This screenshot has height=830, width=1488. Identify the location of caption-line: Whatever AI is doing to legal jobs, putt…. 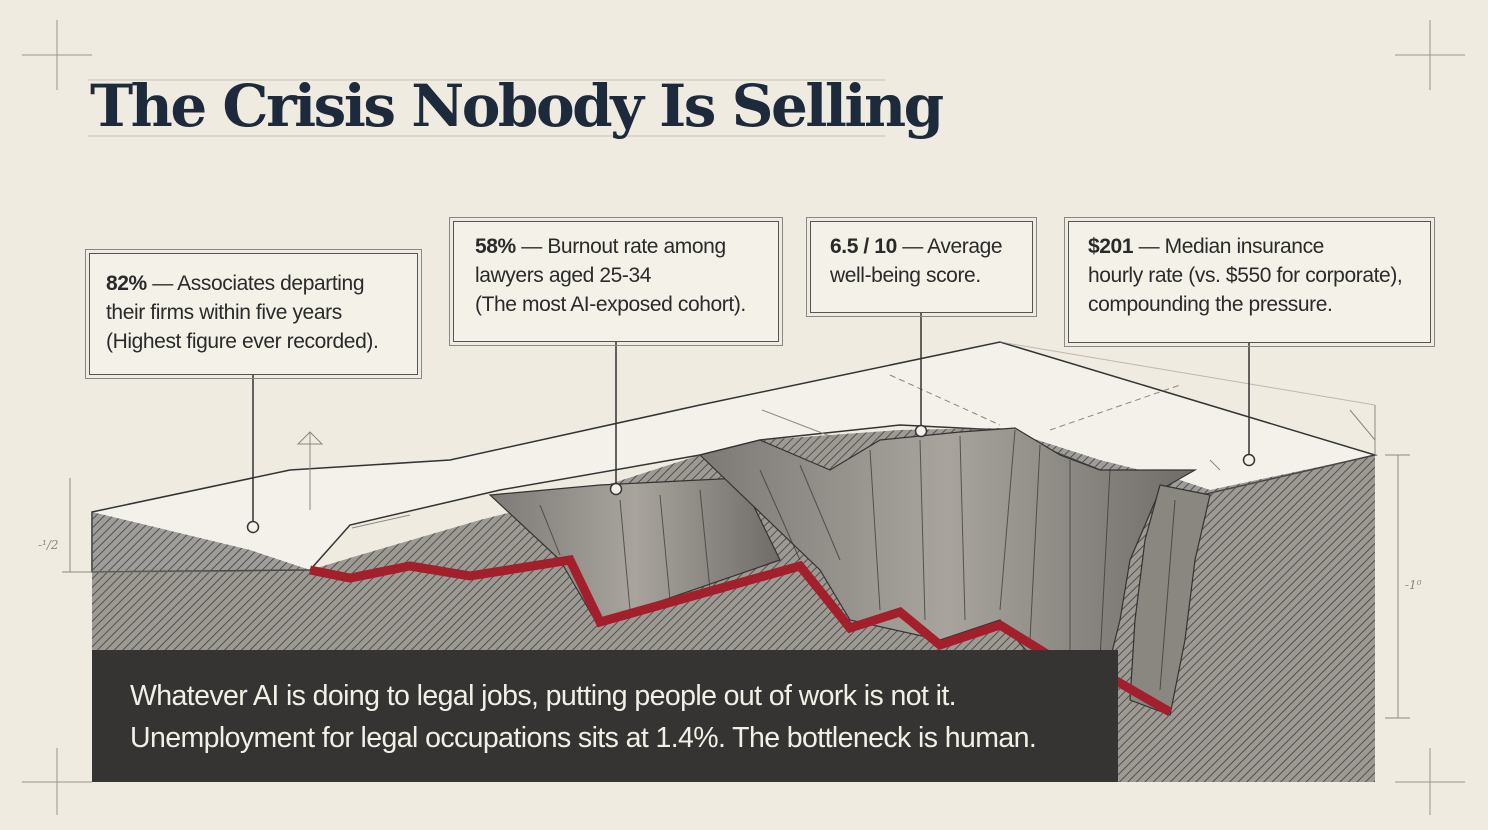
(543, 696).